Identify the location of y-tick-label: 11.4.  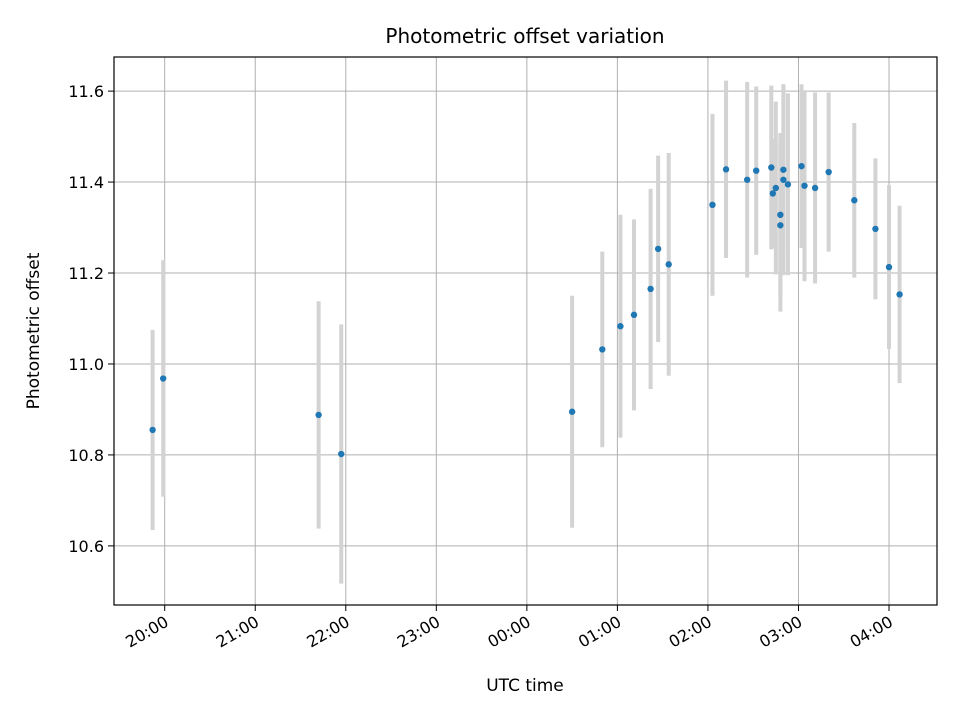
(86, 182).